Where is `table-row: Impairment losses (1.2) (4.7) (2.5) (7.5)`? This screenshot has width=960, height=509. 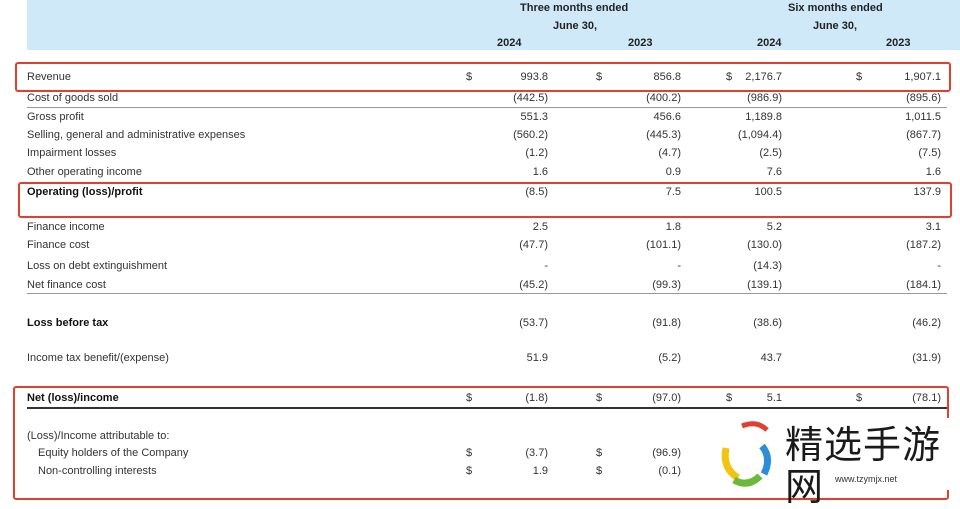
table-row: Impairment losses (1.2) (4.7) (2.5) (7.5) is located at coordinates (480, 153).